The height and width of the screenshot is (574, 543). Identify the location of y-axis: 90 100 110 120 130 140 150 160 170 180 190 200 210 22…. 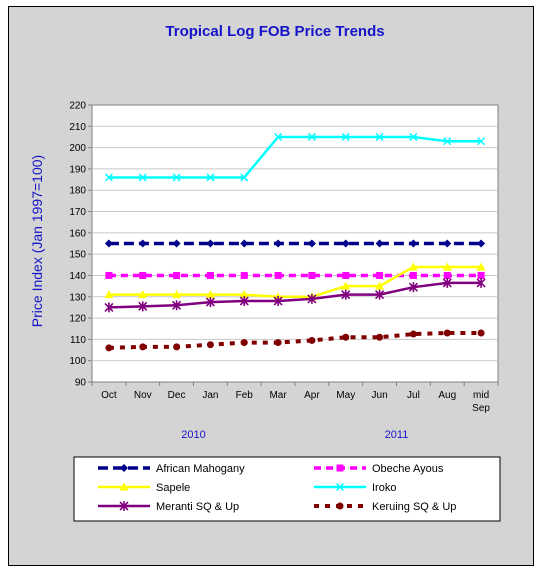
(80, 245).